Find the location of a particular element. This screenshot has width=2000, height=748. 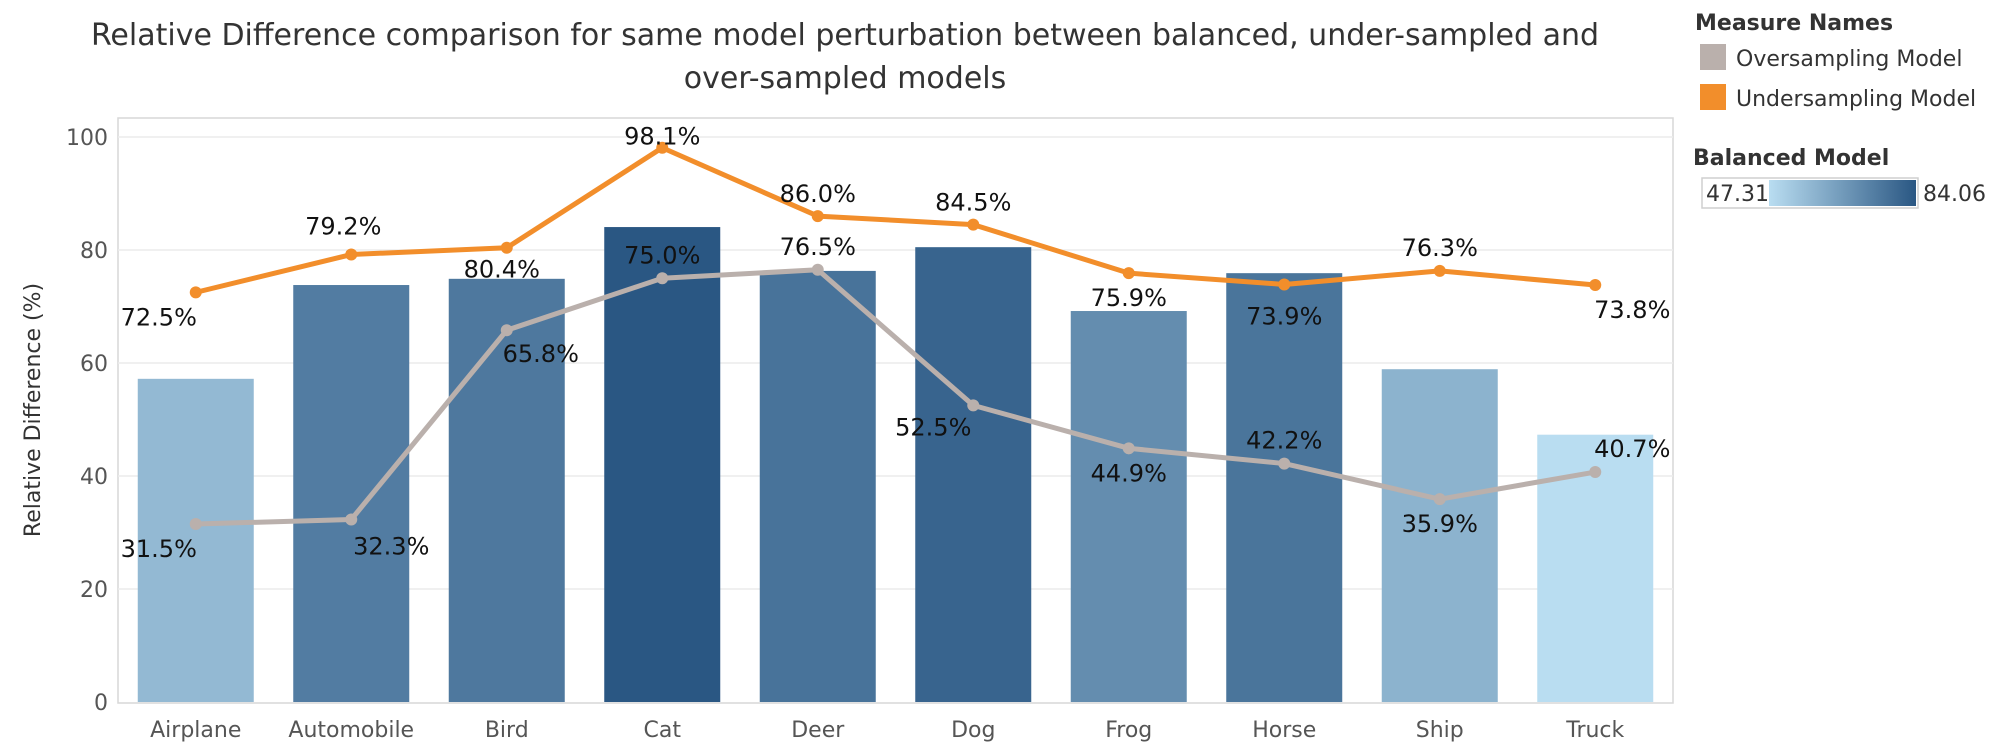

legend-item-oversampling: Oversampling Model is located at coordinates (1831, 58).